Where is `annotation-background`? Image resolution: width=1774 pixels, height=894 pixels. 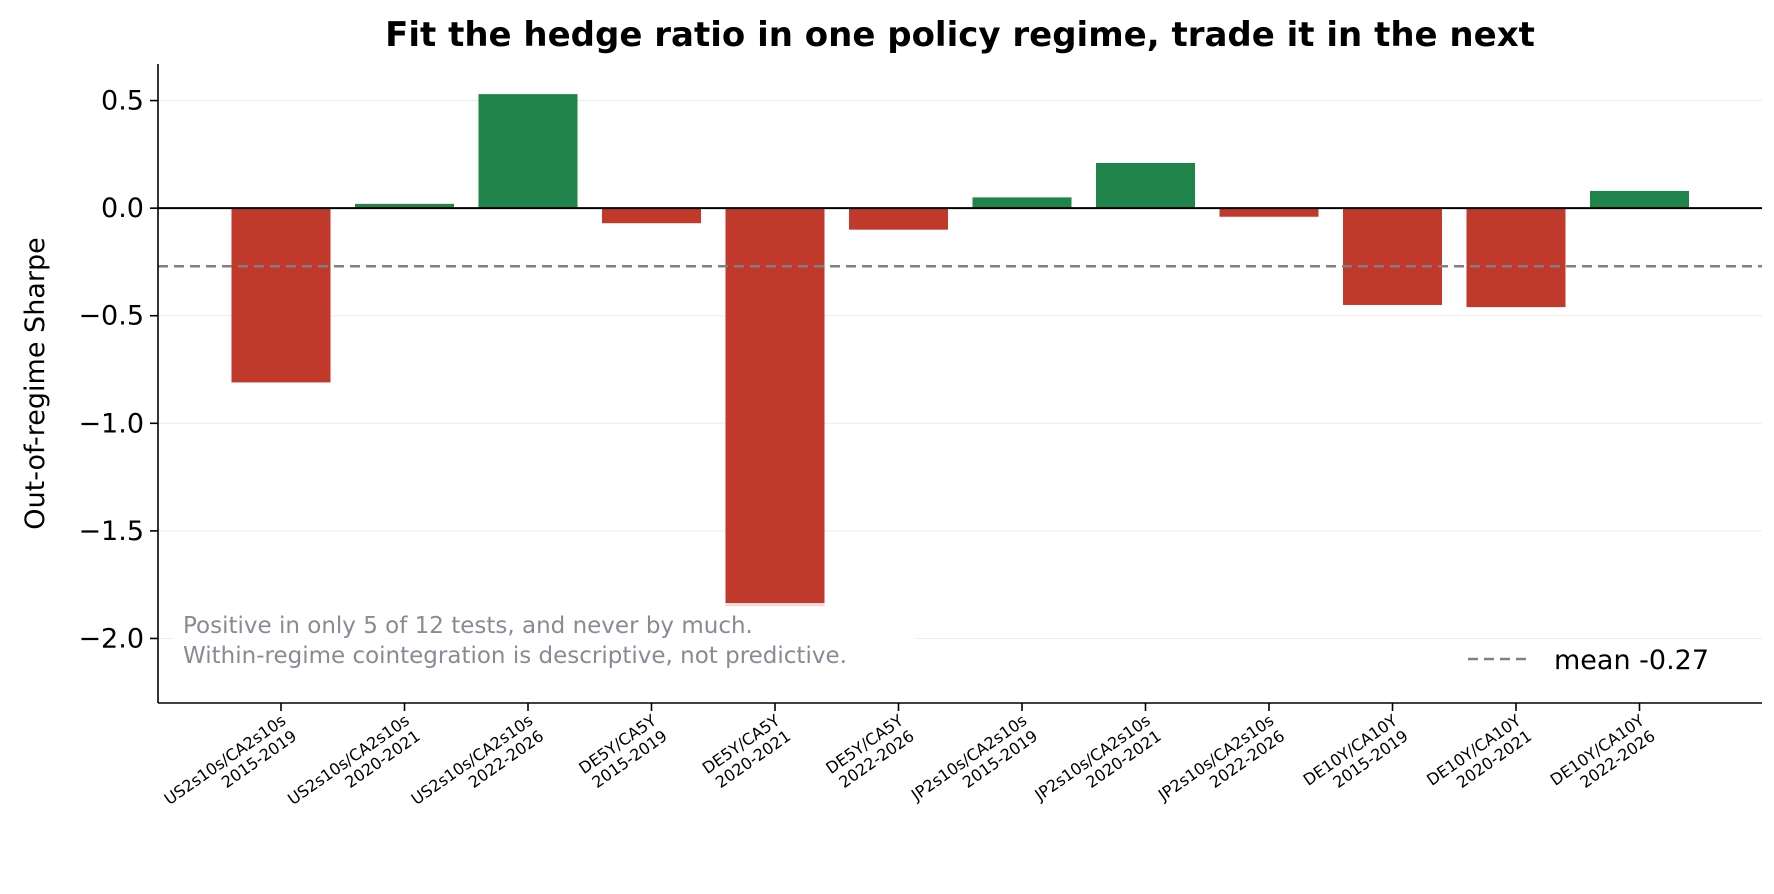
annotation-background is located at coordinates (544, 651).